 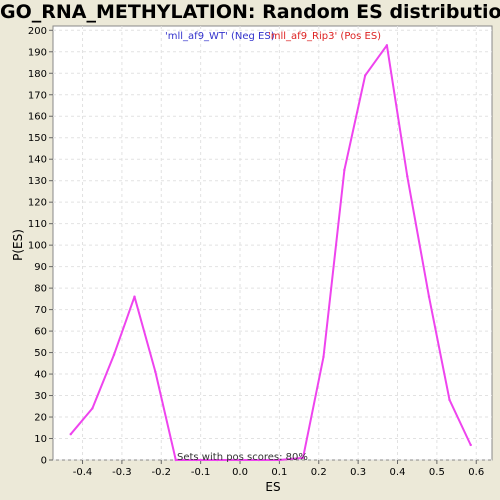 I want to click on y-tick-label: 140, so click(x=37, y=160).